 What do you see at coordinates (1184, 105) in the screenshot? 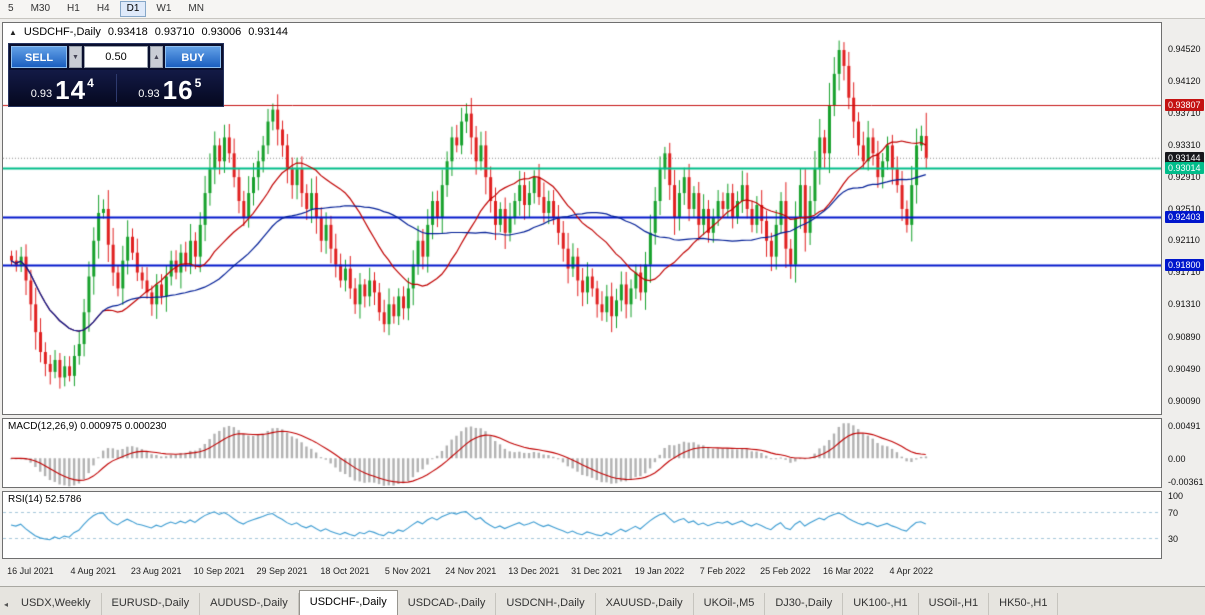
I see `price-badge: 0.93807` at bounding box center [1184, 105].